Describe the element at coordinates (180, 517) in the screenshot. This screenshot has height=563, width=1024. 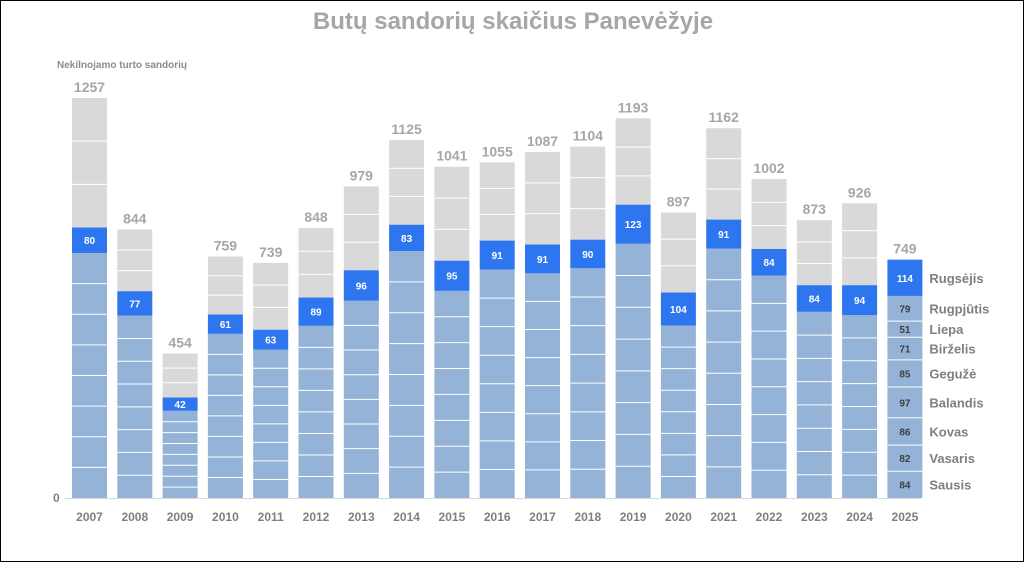
I see `x-tick-label: 2009` at that location.